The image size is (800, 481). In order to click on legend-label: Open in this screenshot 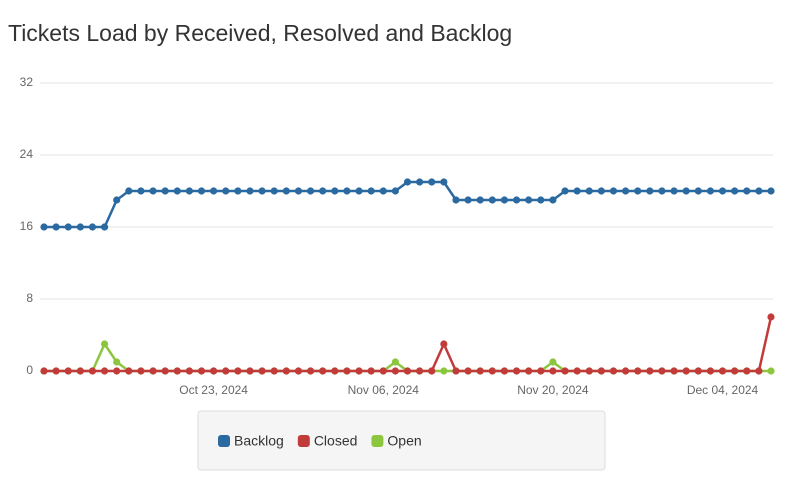, I will do `click(404, 441)`.